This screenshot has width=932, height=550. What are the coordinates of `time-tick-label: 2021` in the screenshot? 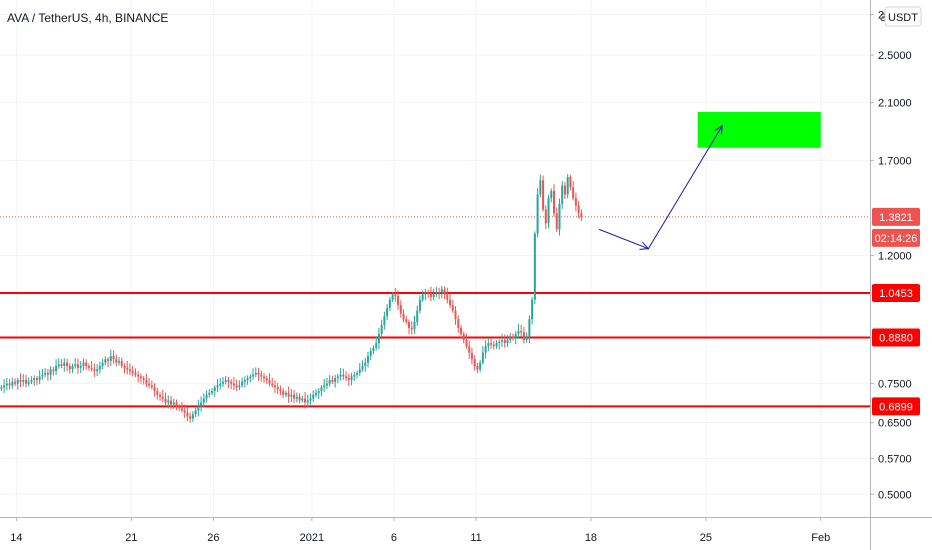 It's located at (312, 538).